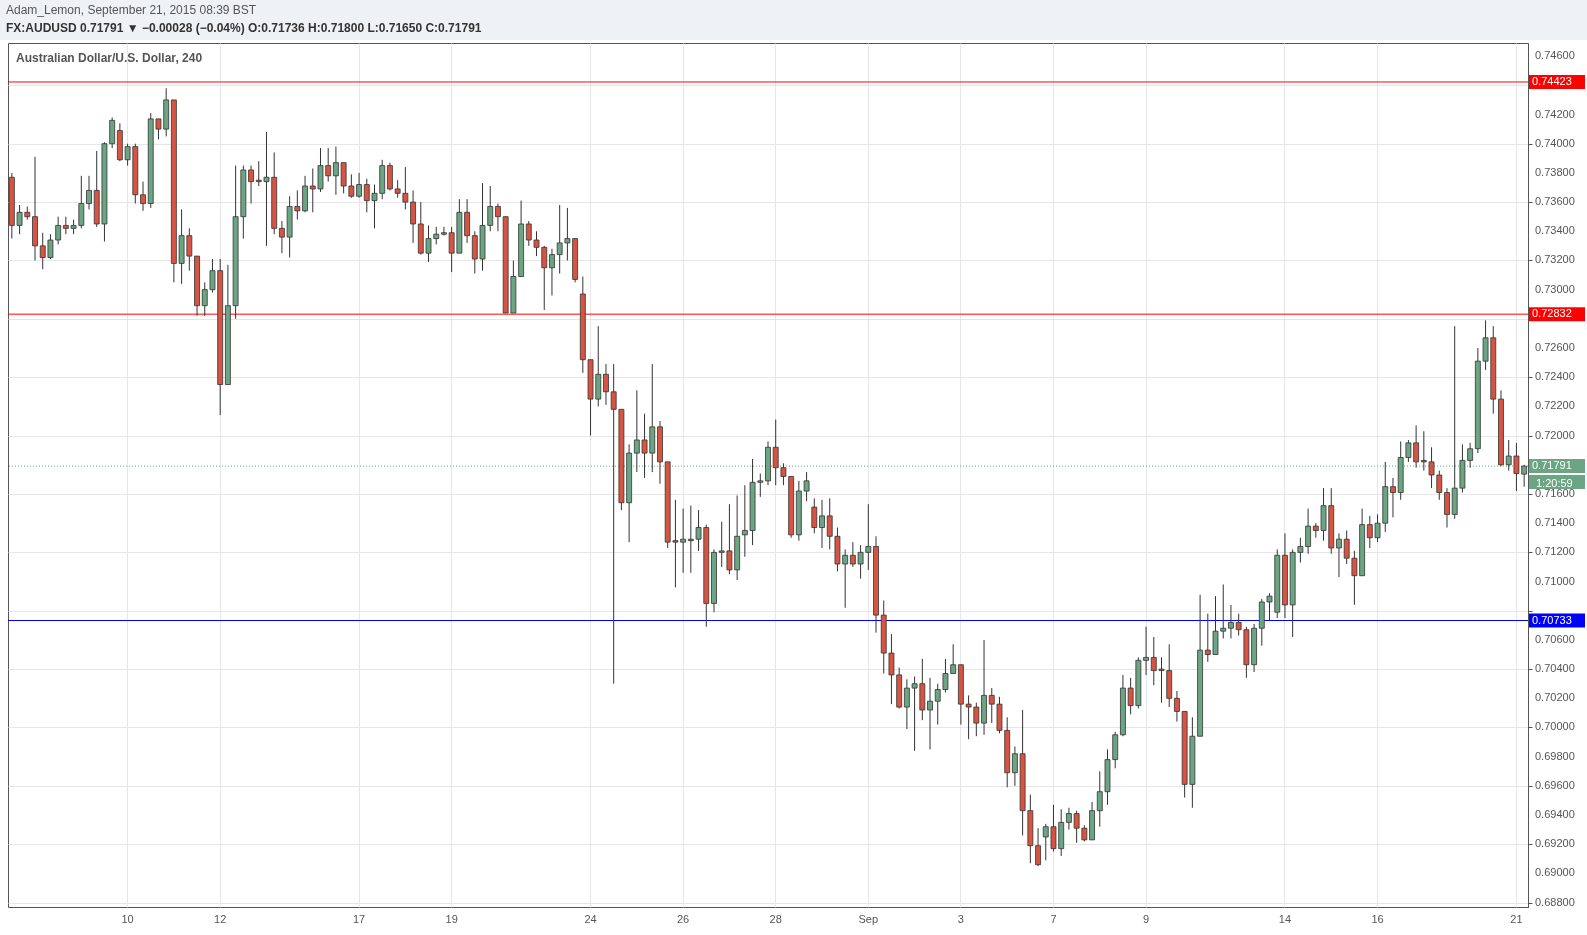  What do you see at coordinates (1516, 918) in the screenshot?
I see `x-tick-label: 21` at bounding box center [1516, 918].